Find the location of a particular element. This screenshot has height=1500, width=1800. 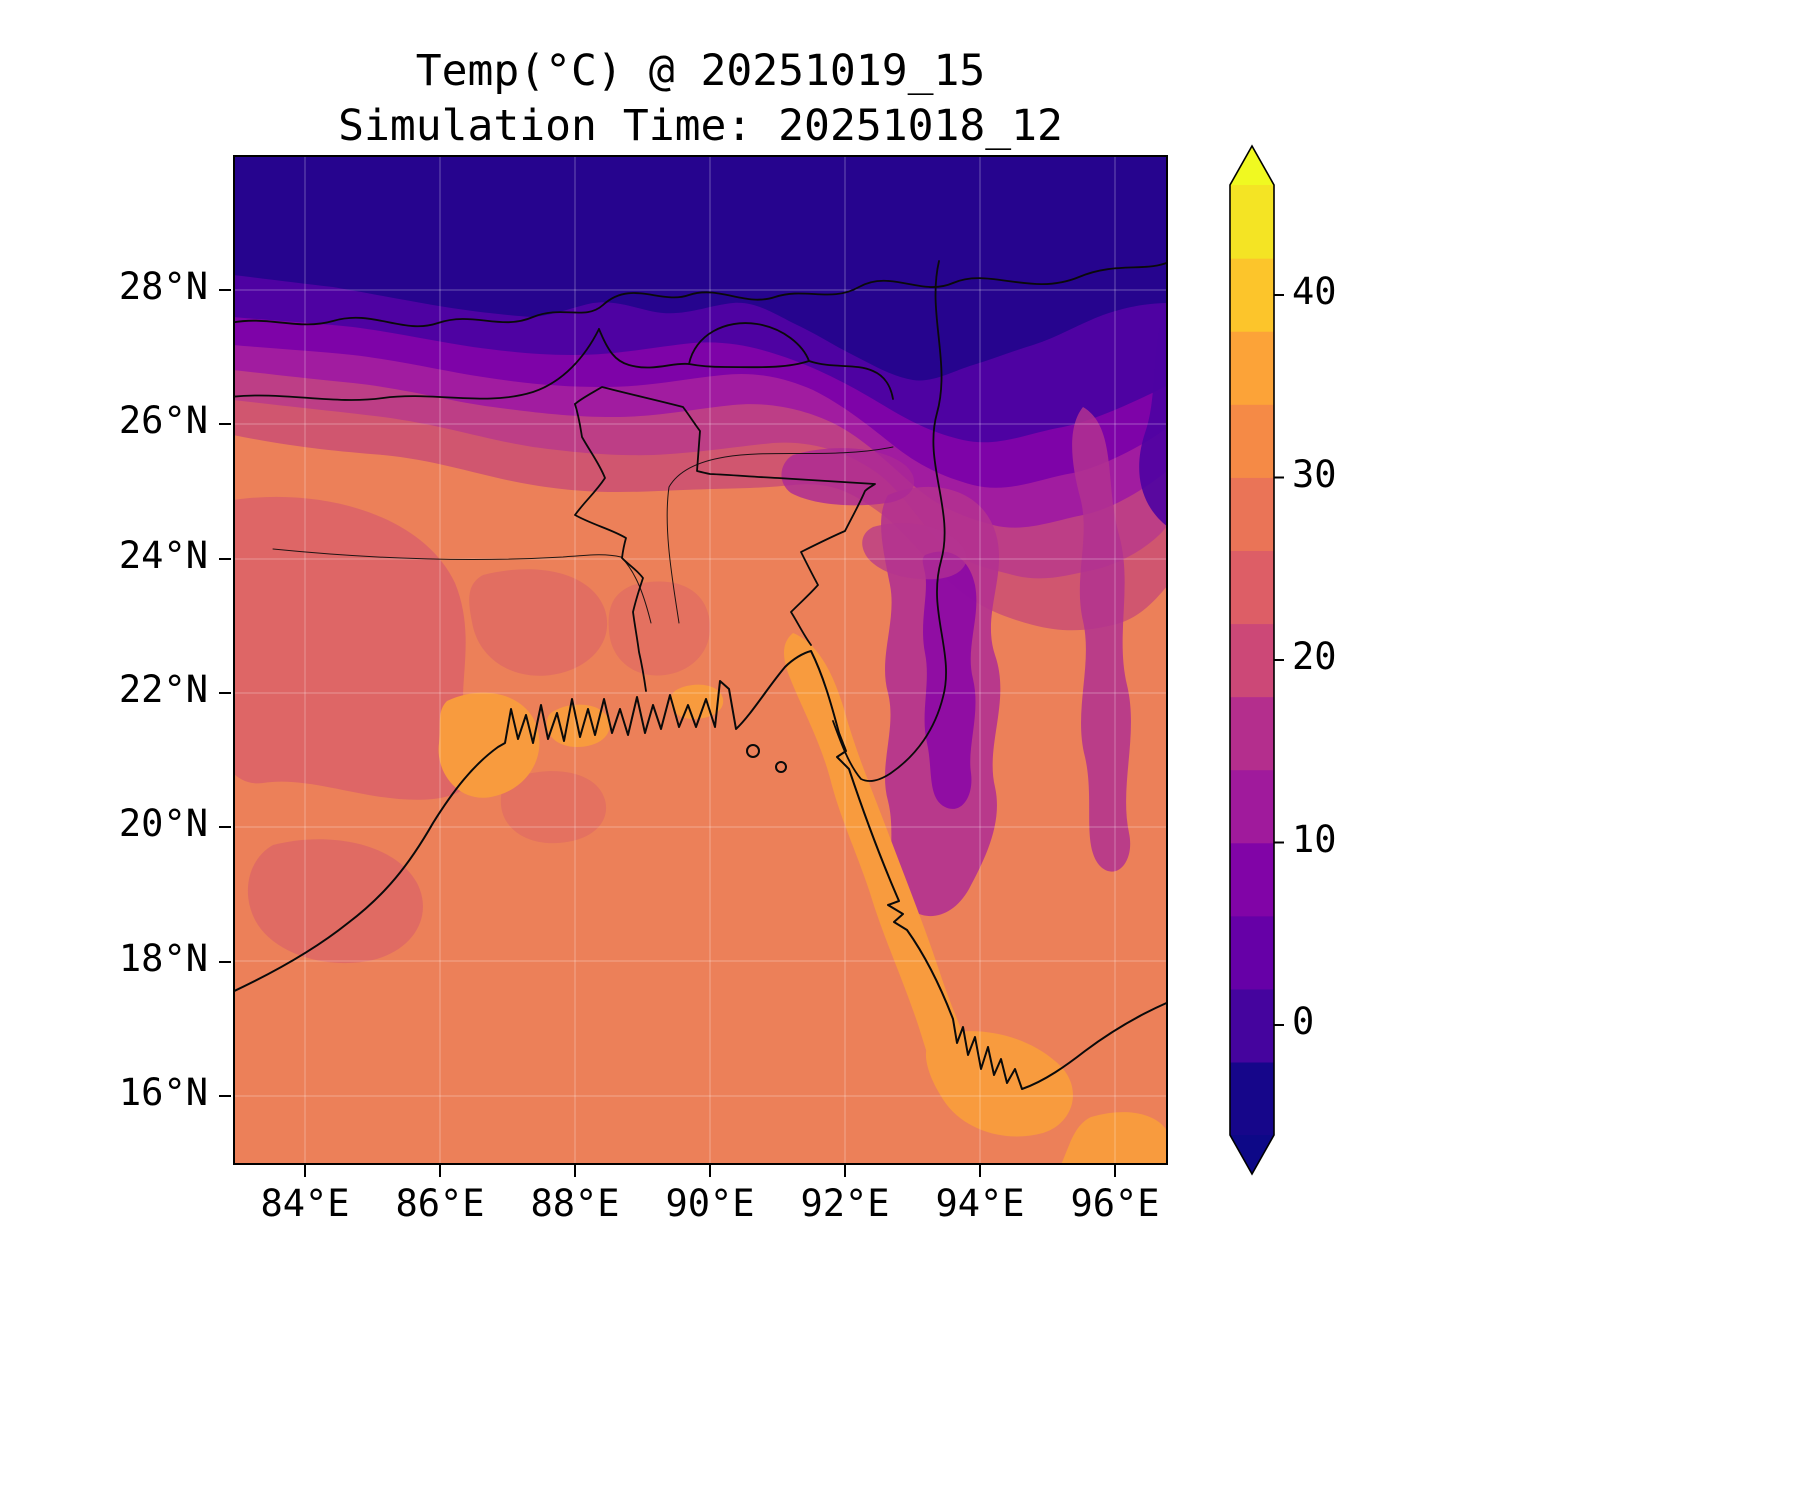

y-tick-label: 26°N is located at coordinates (163, 421).